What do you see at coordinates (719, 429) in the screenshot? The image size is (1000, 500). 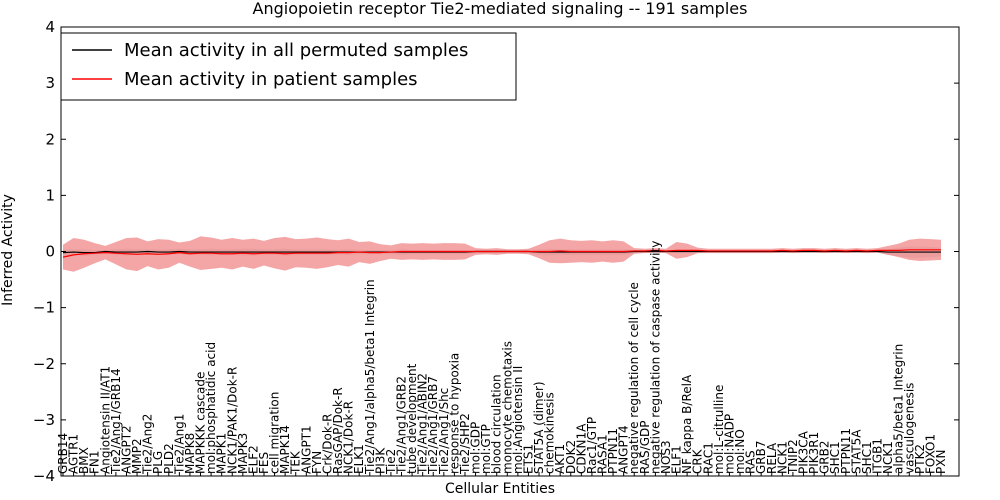 I see `x-tick-label: mol:L-citrulline` at bounding box center [719, 429].